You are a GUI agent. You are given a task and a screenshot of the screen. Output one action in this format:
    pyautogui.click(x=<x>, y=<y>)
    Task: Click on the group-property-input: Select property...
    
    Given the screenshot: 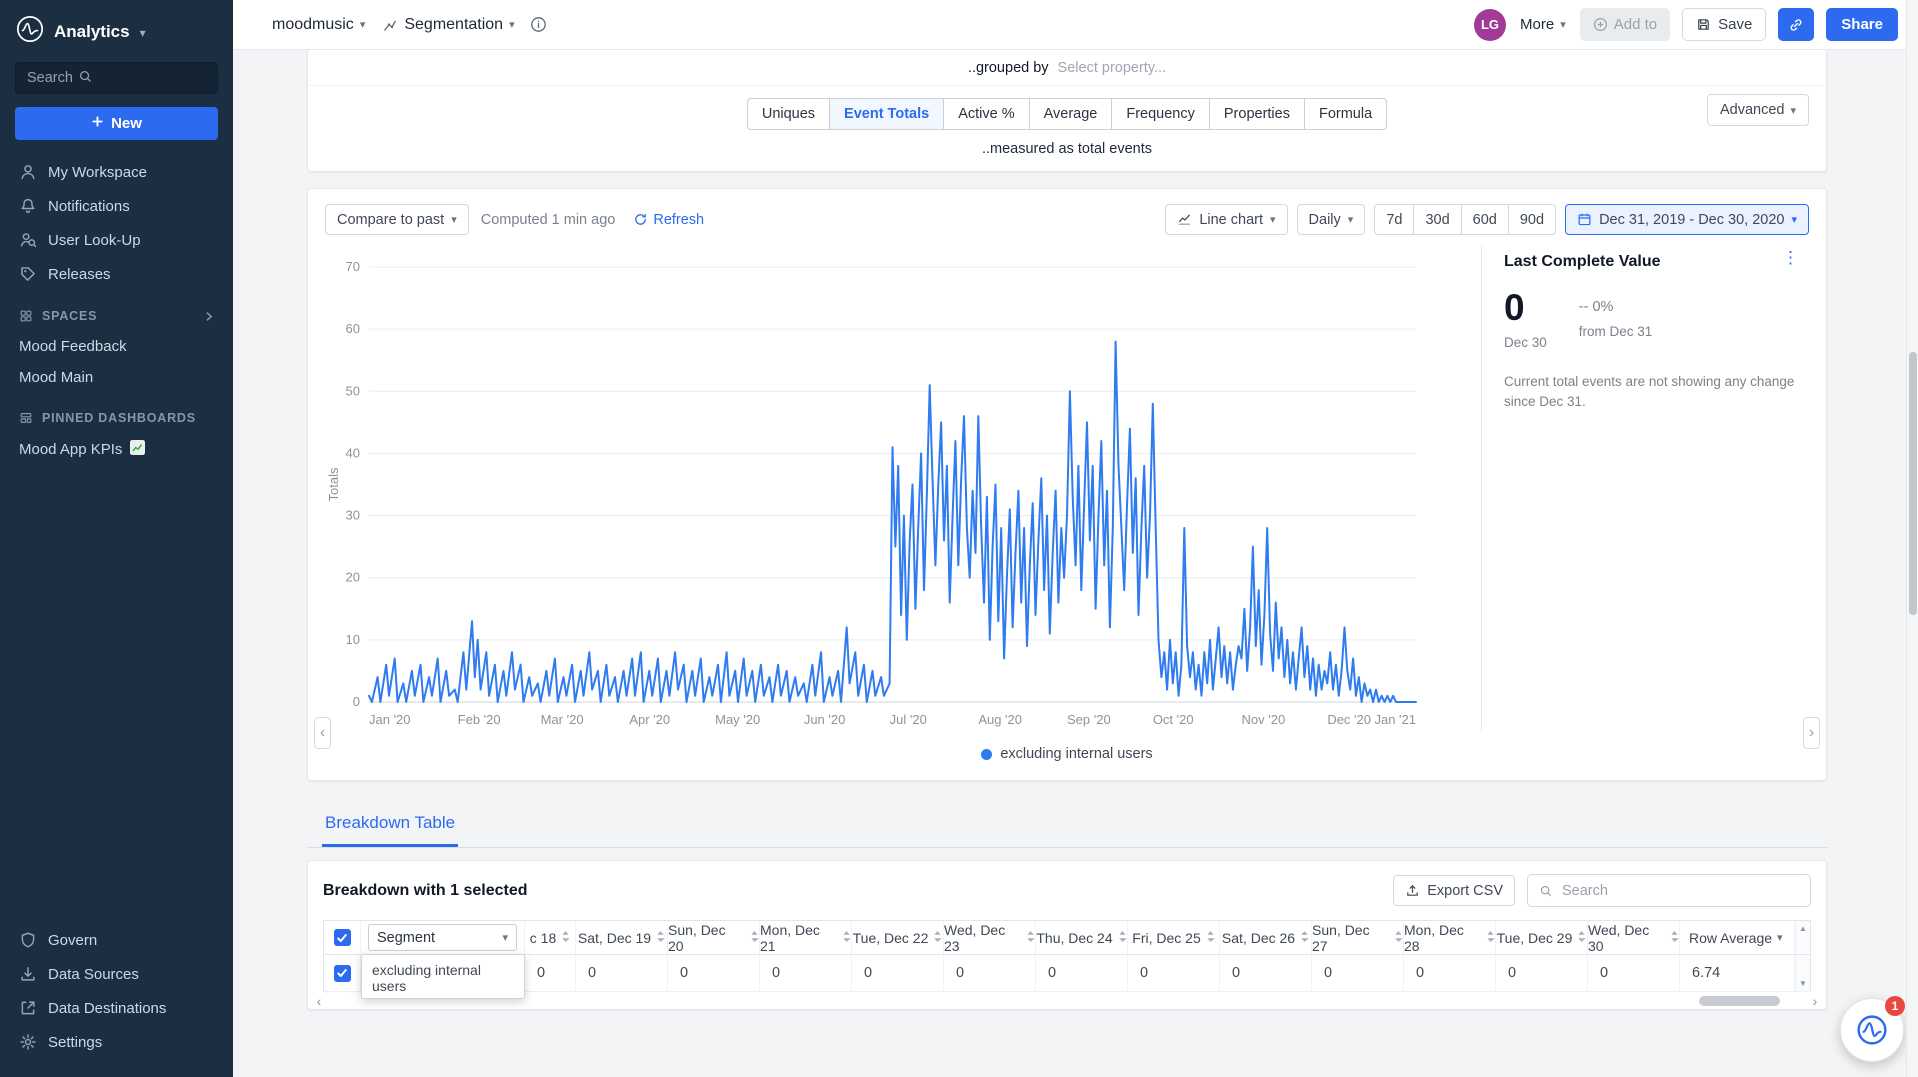 What is the action you would take?
    pyautogui.click(x=1112, y=67)
    